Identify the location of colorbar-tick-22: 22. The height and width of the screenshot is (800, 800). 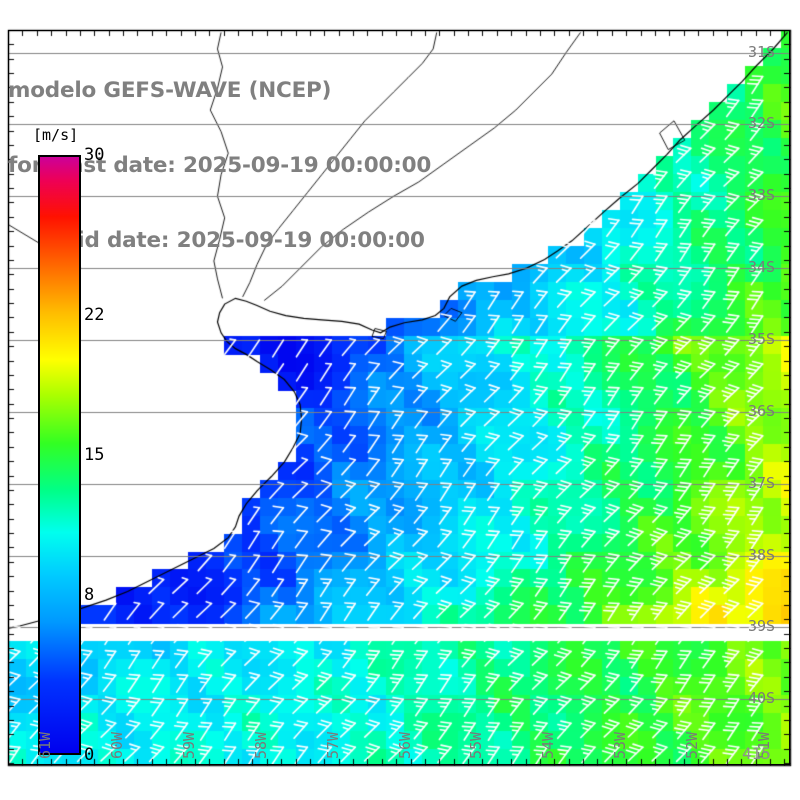
(94, 315).